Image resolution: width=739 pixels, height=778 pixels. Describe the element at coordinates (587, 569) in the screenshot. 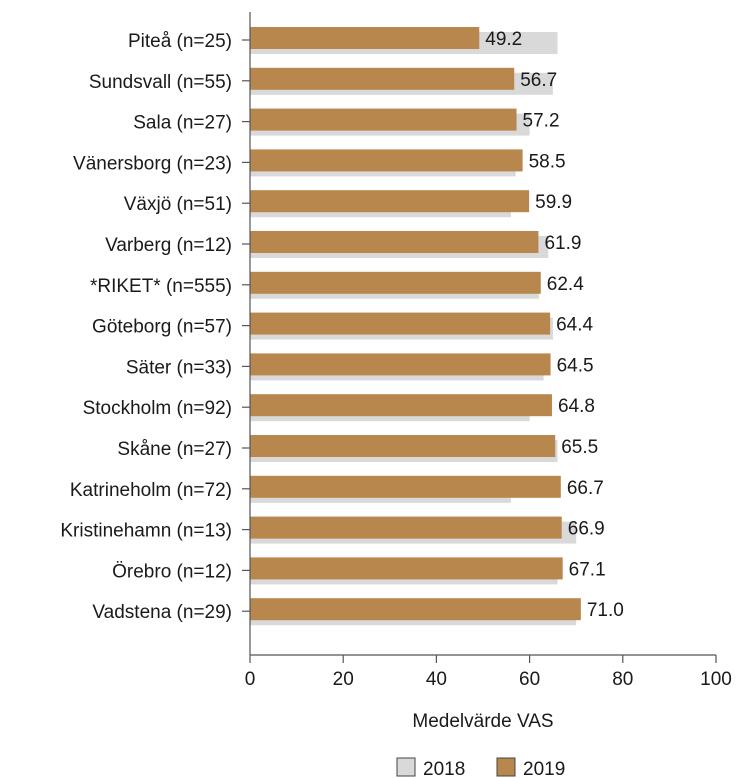

I see `data-label-13: 67.1` at that location.